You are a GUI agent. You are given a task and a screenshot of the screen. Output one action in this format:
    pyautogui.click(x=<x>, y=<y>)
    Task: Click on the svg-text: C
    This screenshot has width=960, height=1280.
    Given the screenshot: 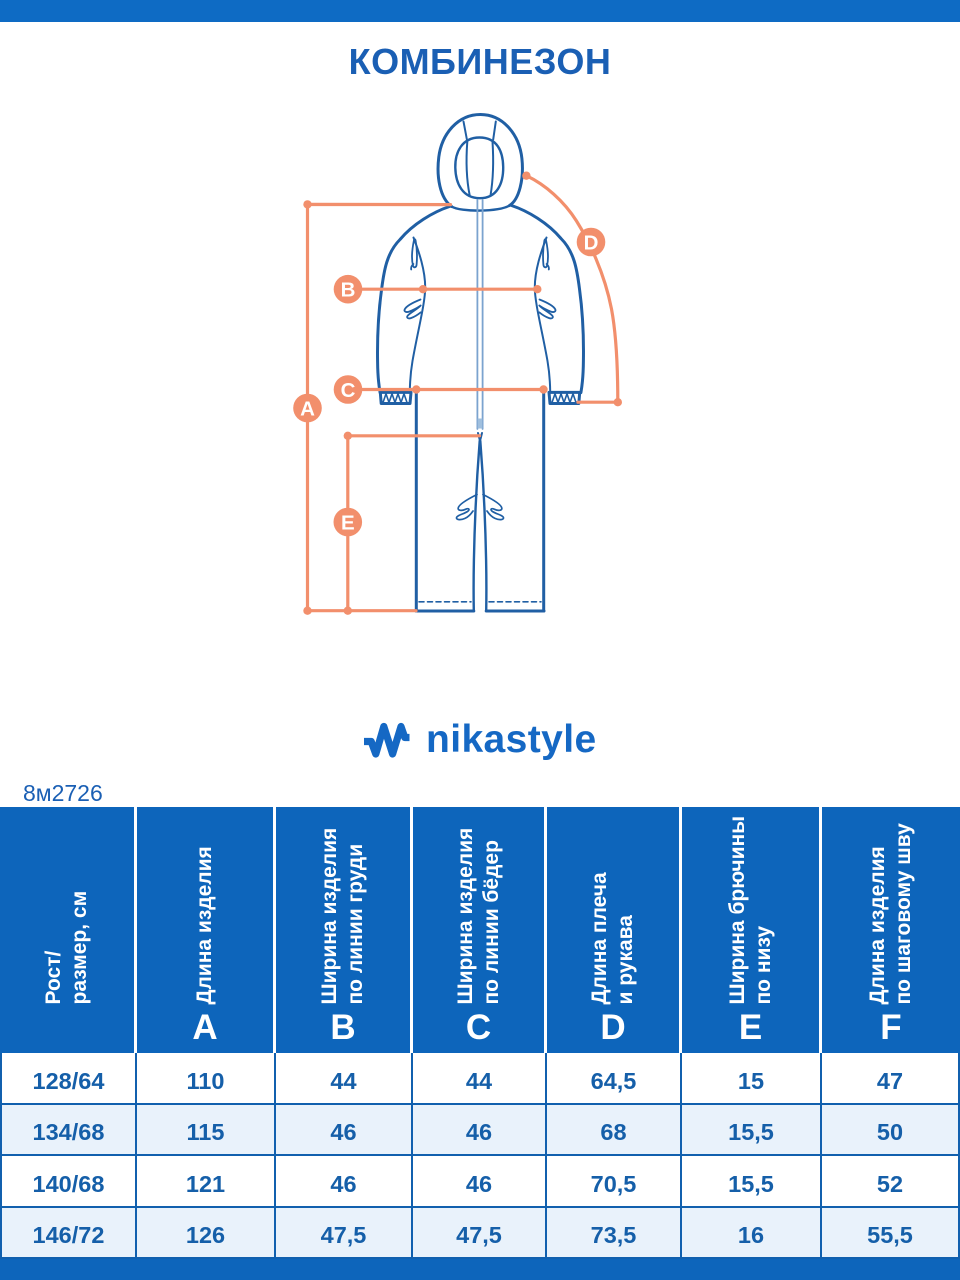 What is the action you would take?
    pyautogui.click(x=348, y=390)
    